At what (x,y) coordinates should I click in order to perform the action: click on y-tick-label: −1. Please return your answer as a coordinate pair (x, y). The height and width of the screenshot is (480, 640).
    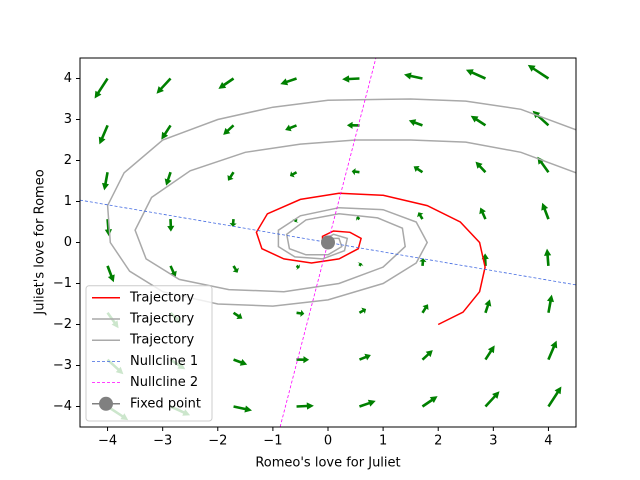
    Looking at the image, I should click on (62, 283).